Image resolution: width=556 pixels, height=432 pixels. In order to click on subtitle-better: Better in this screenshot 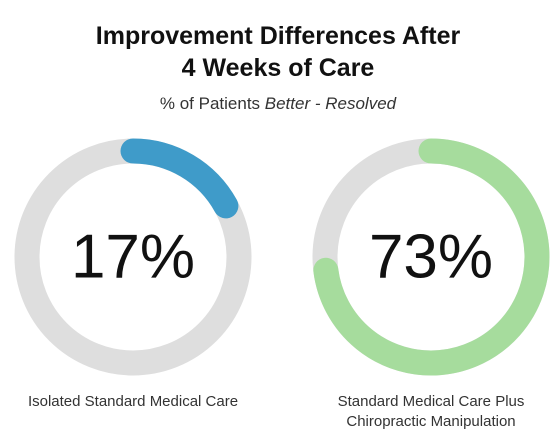, I will do `click(287, 103)`.